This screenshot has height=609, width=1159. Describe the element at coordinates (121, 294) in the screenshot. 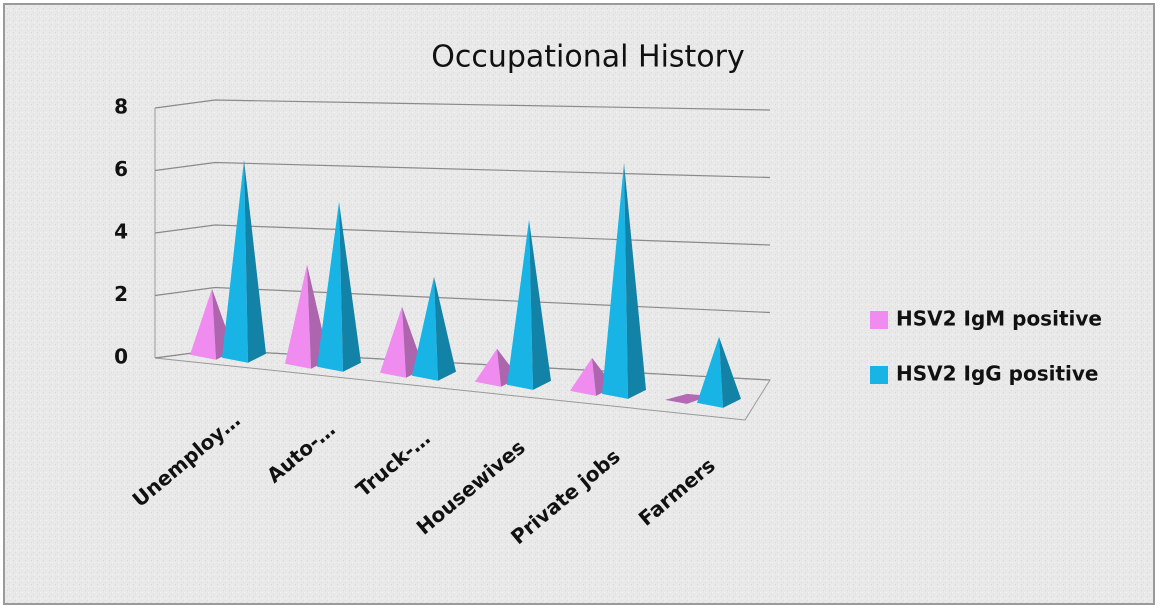

I see `y-tick-label: 2` at that location.